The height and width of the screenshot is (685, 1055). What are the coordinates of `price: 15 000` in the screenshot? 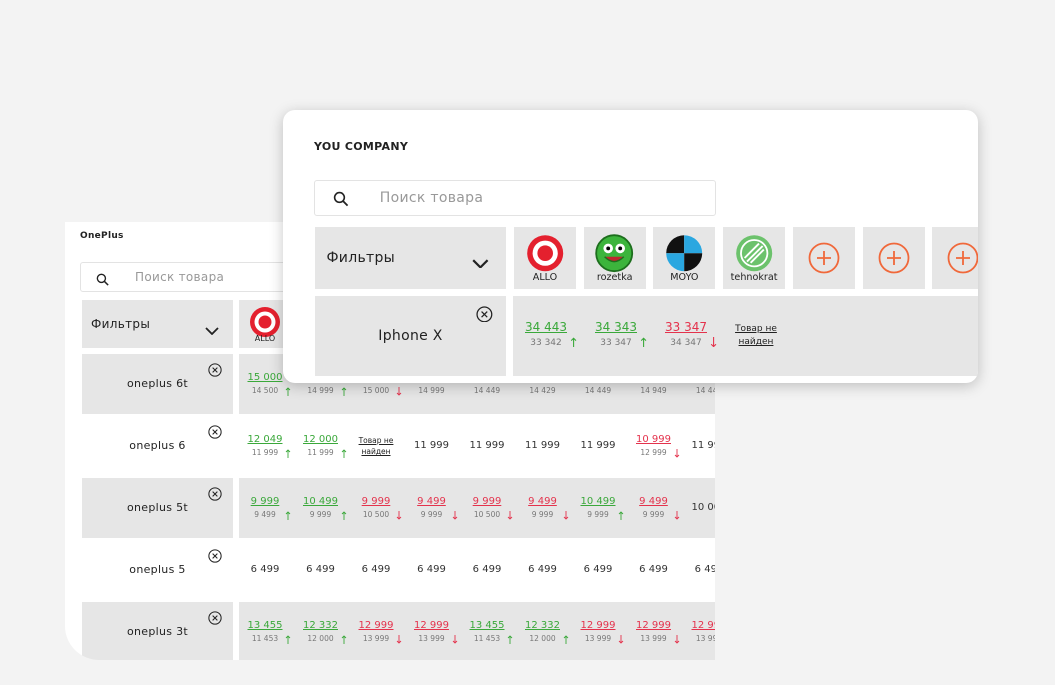 It's located at (265, 377).